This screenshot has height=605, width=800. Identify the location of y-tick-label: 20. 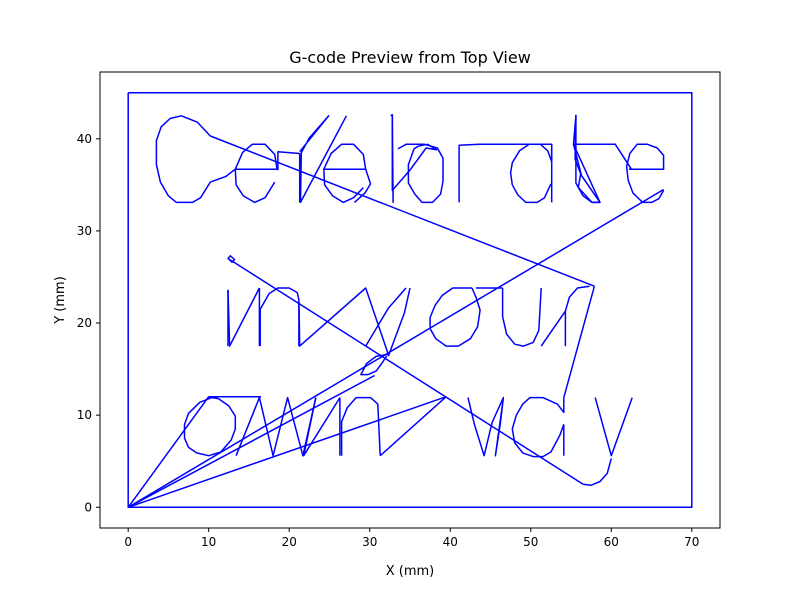
(84, 323).